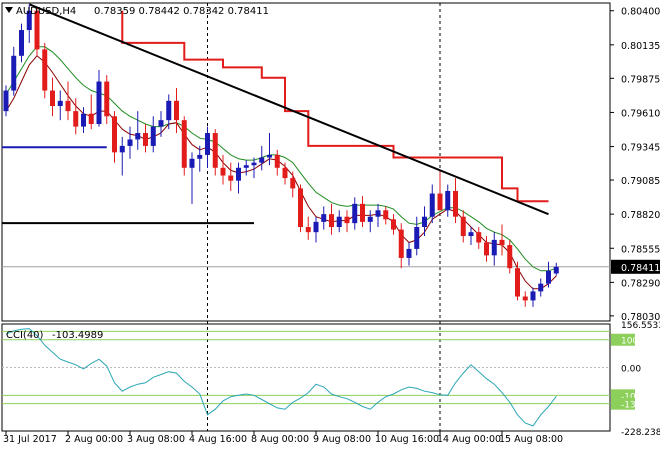 The image size is (660, 454). What do you see at coordinates (640, 268) in the screenshot?
I see `current-price-label: 0.78411` at bounding box center [640, 268].